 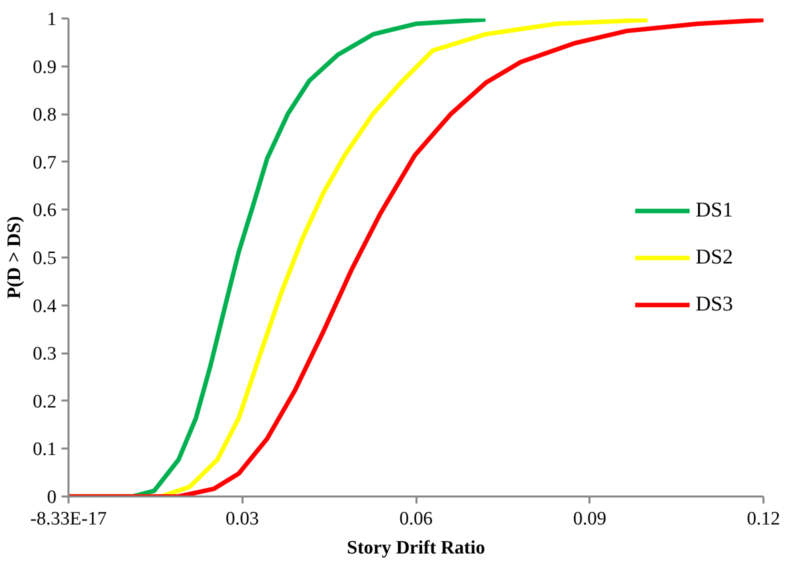 I want to click on x-tick-label: 0.12, so click(x=763, y=519).